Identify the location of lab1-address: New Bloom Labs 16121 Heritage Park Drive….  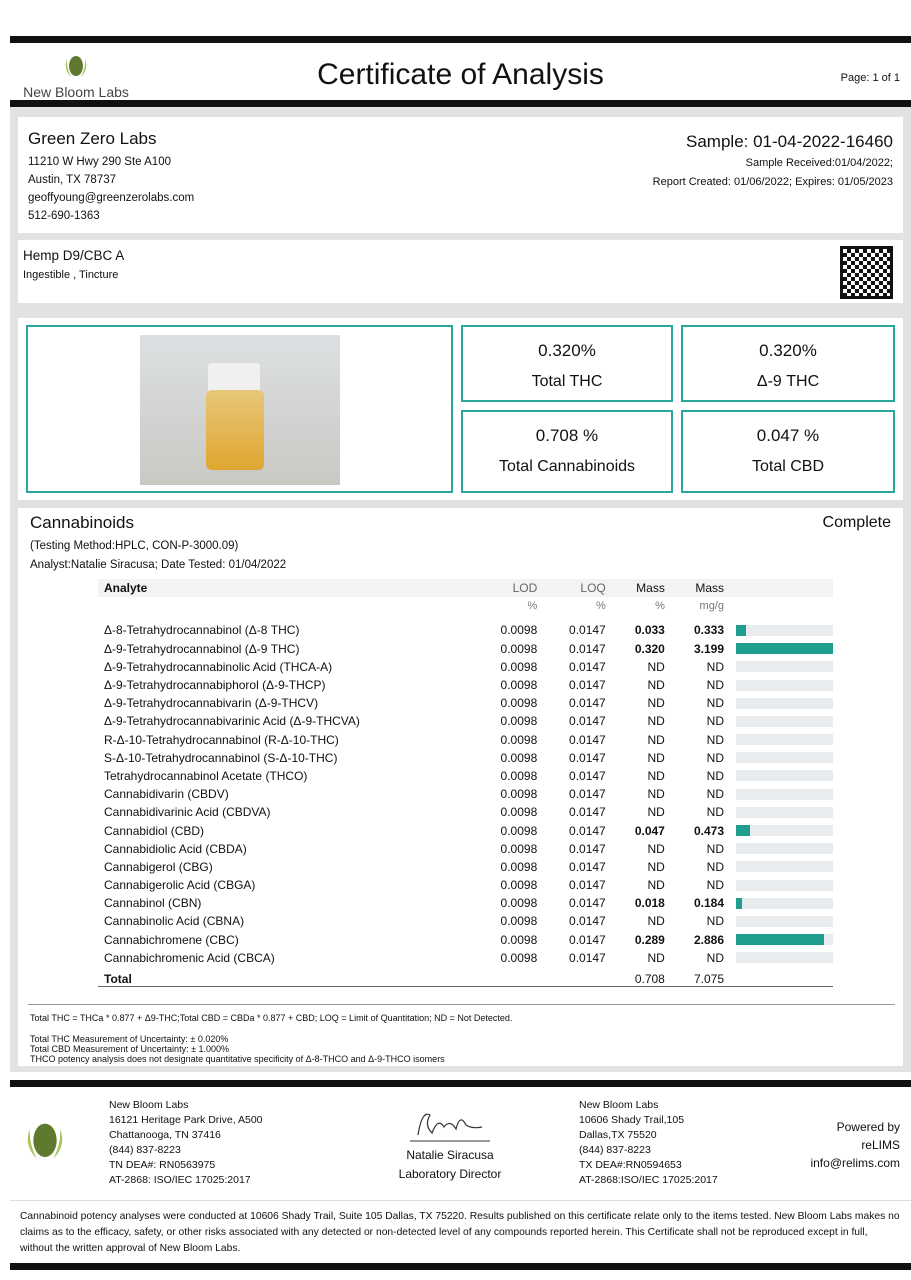
(186, 1143).